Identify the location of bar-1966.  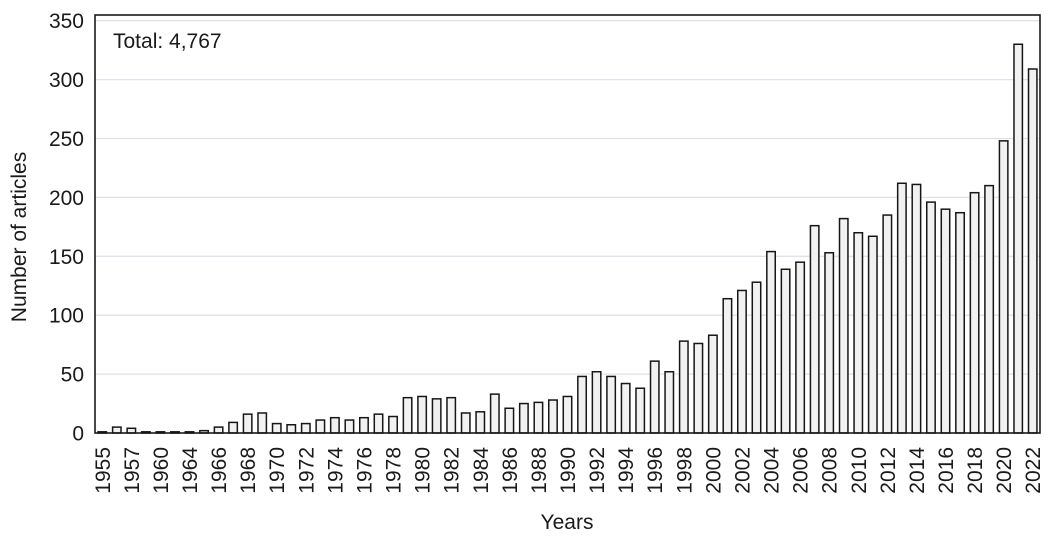
(218, 430).